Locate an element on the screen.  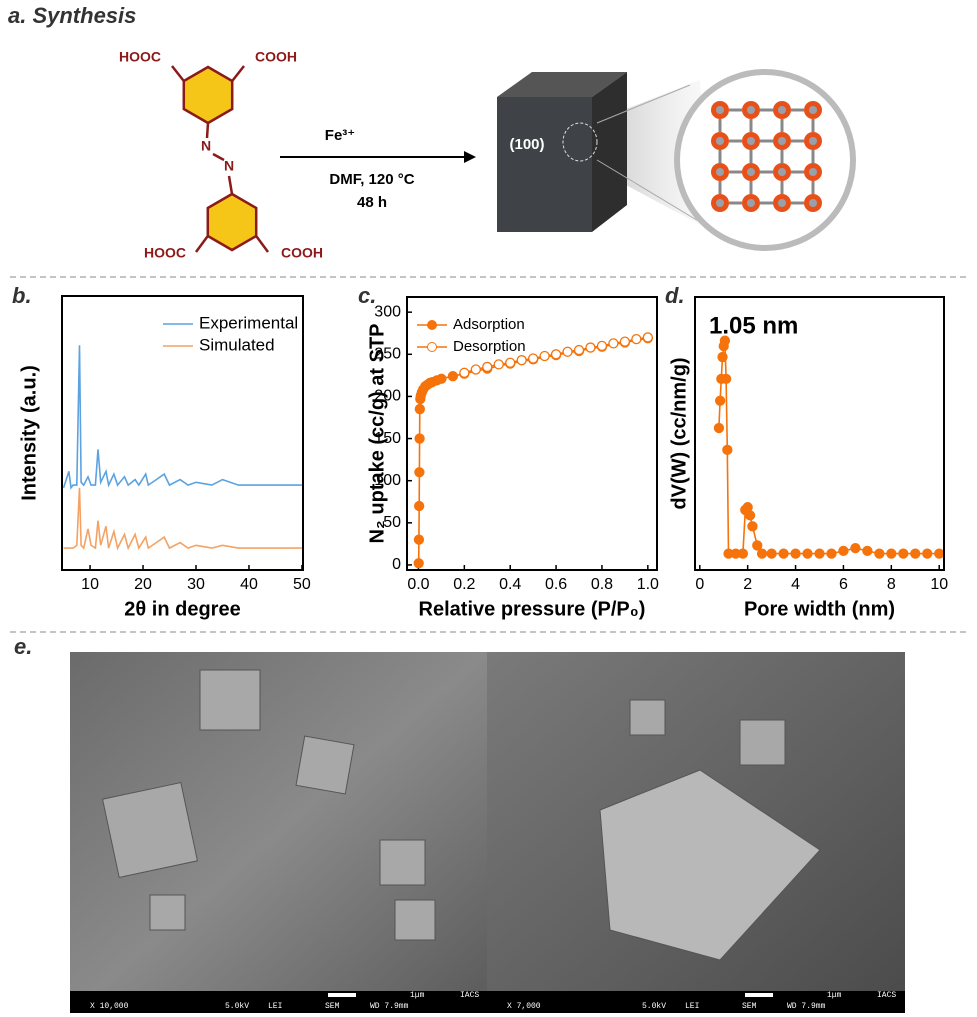
y-tick-label: 150 is located at coordinates (387, 438).